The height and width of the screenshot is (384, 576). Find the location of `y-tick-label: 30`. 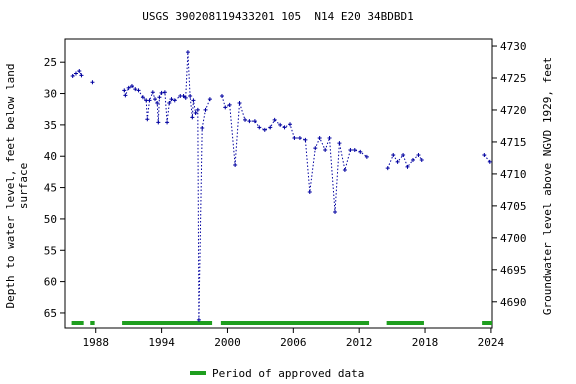

y-tick-label: 30 is located at coordinates (50, 94).